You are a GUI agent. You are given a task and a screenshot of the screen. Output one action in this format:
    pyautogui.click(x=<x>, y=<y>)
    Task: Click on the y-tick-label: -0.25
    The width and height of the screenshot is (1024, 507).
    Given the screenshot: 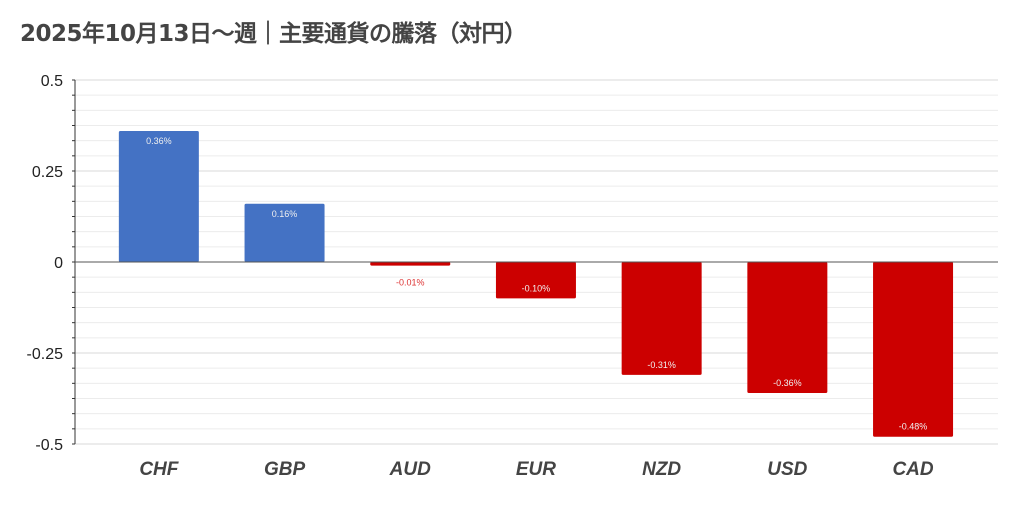 What is the action you would take?
    pyautogui.click(x=45, y=354)
    